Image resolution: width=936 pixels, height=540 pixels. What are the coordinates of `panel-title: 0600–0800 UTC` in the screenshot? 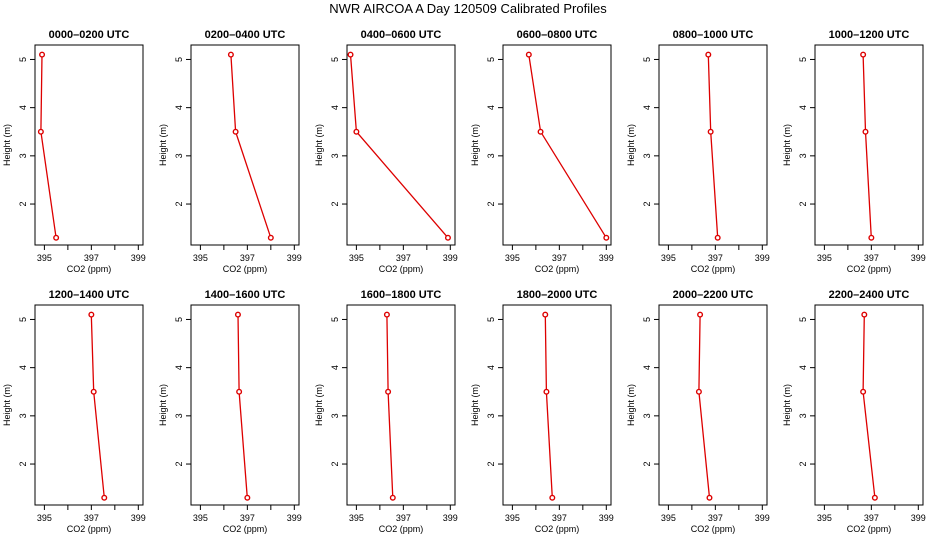 It's located at (557, 35).